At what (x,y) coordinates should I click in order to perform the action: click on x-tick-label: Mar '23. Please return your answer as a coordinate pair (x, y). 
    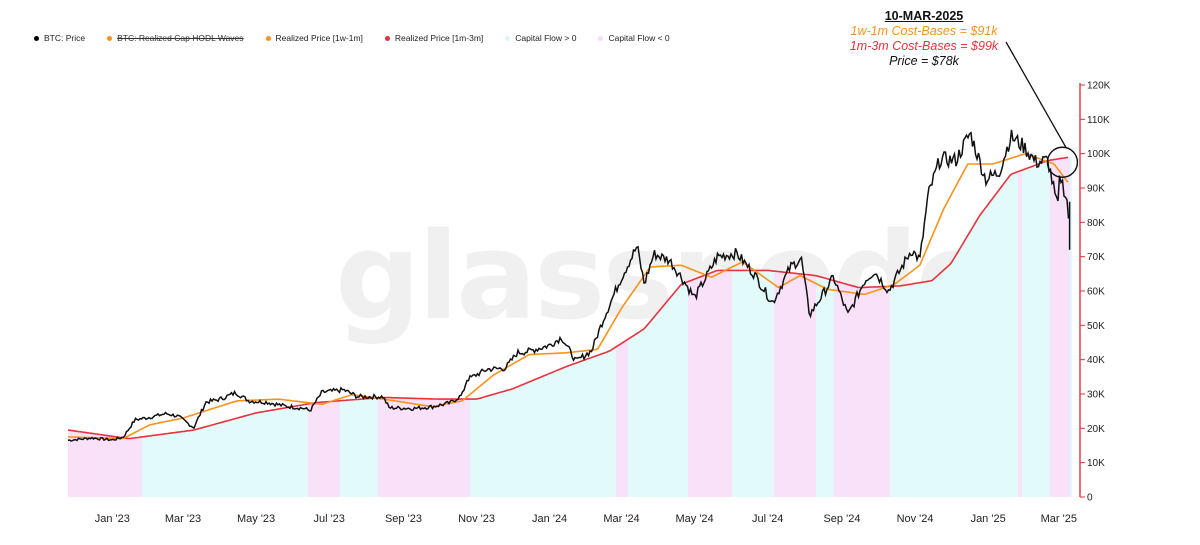
    Looking at the image, I should click on (183, 519).